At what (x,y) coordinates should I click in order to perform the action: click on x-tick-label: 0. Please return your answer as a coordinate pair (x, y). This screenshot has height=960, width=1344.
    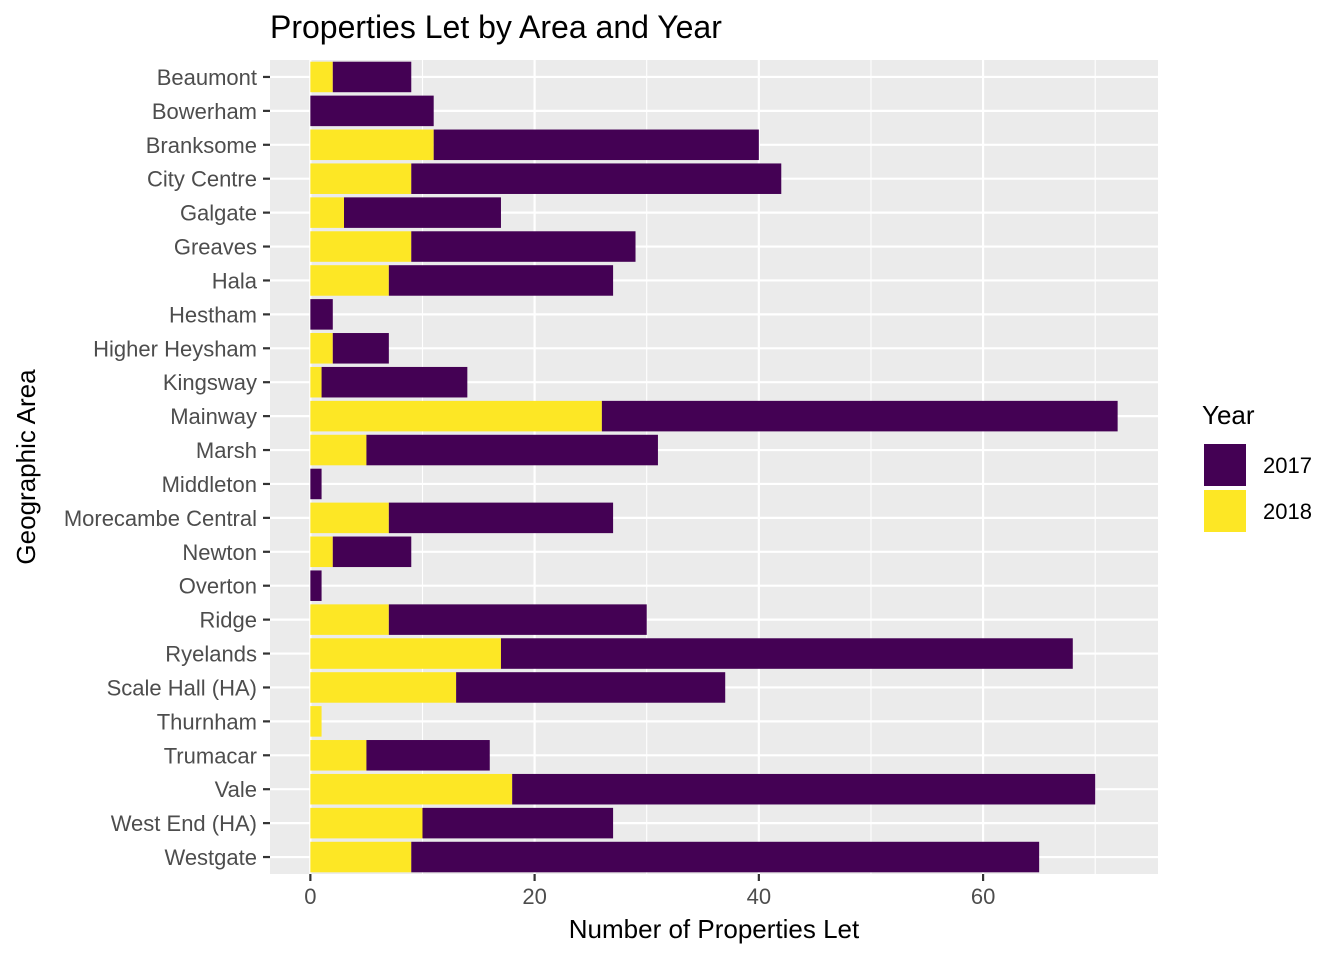
    Looking at the image, I should click on (310, 896).